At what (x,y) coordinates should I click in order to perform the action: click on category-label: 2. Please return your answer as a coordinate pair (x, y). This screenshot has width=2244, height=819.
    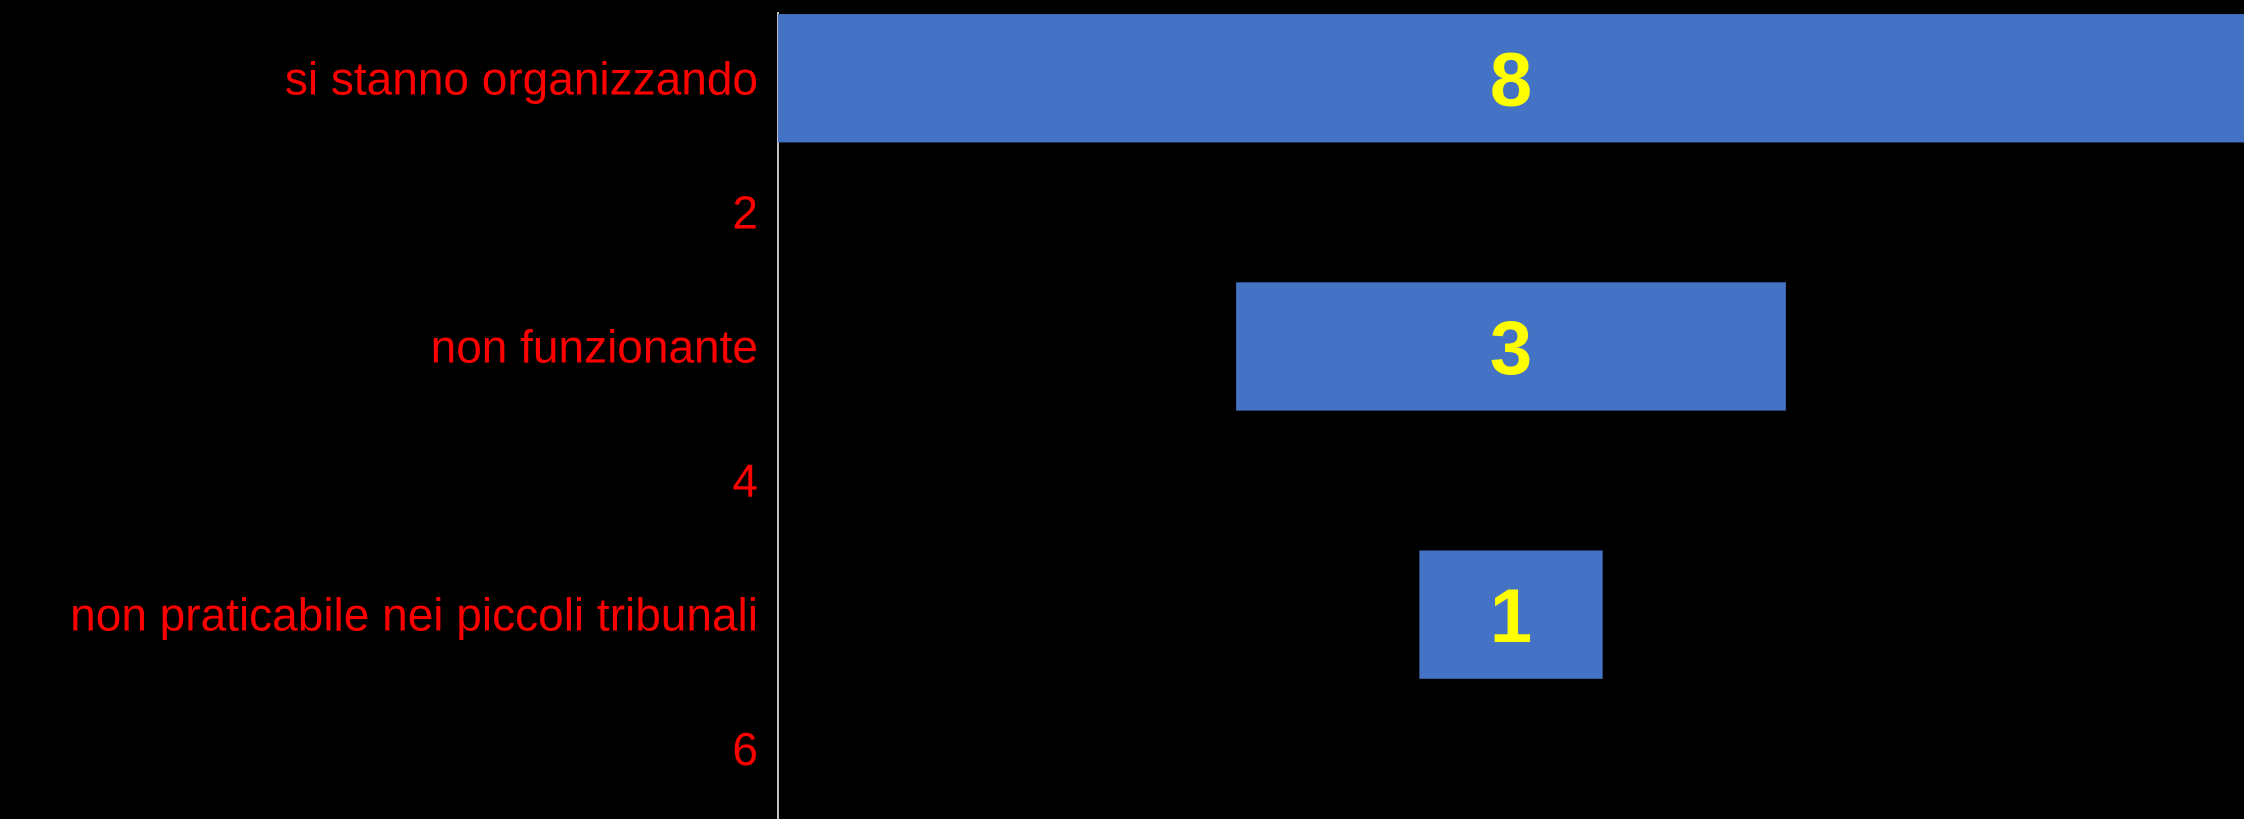
    Looking at the image, I should click on (745, 212).